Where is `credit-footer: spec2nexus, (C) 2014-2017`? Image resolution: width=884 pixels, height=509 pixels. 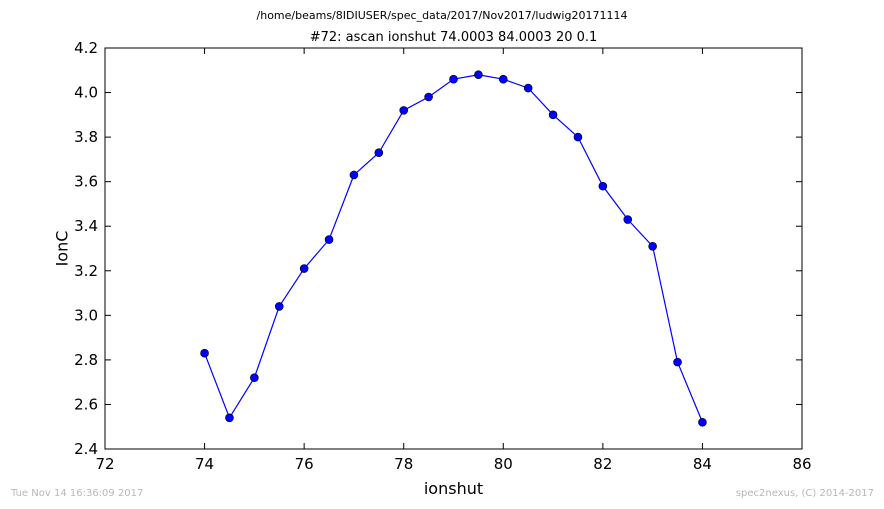
credit-footer: spec2nexus, (C) 2014-2017 is located at coordinates (804, 493).